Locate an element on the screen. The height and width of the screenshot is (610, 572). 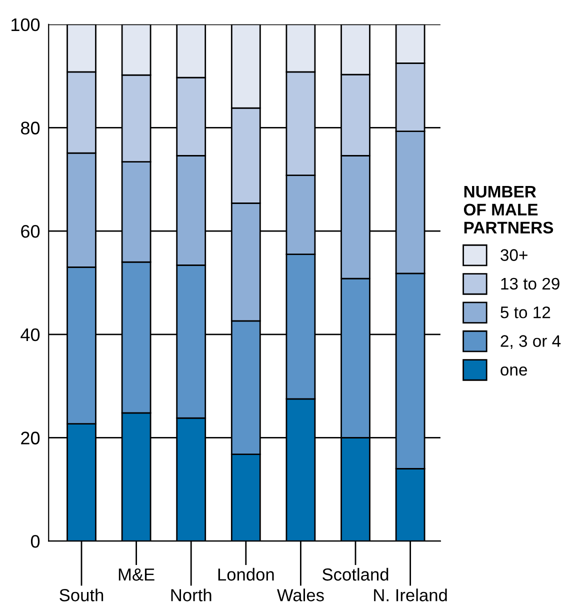
y-tick-label: 100 is located at coordinates (26, 25).